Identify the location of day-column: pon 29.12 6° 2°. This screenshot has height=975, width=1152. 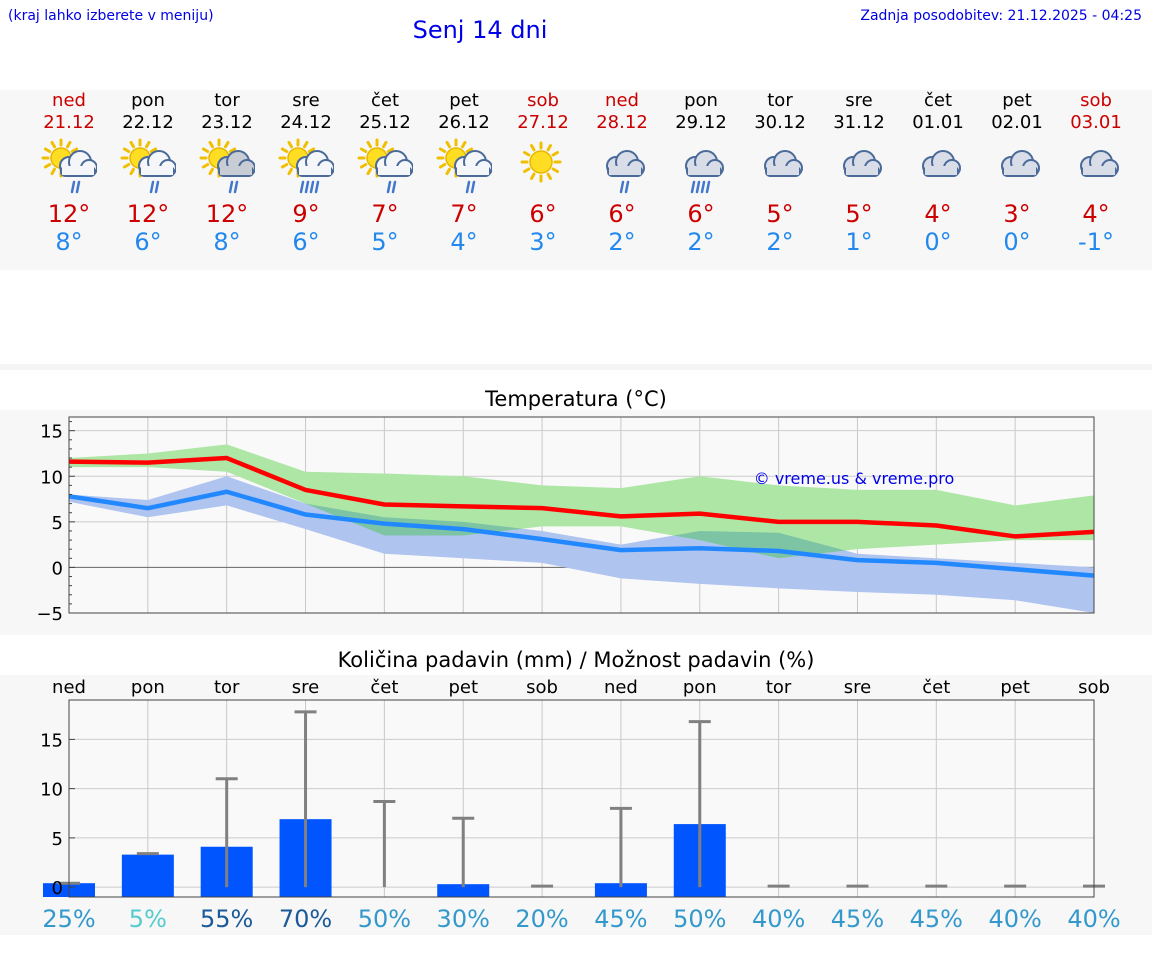
(701, 173).